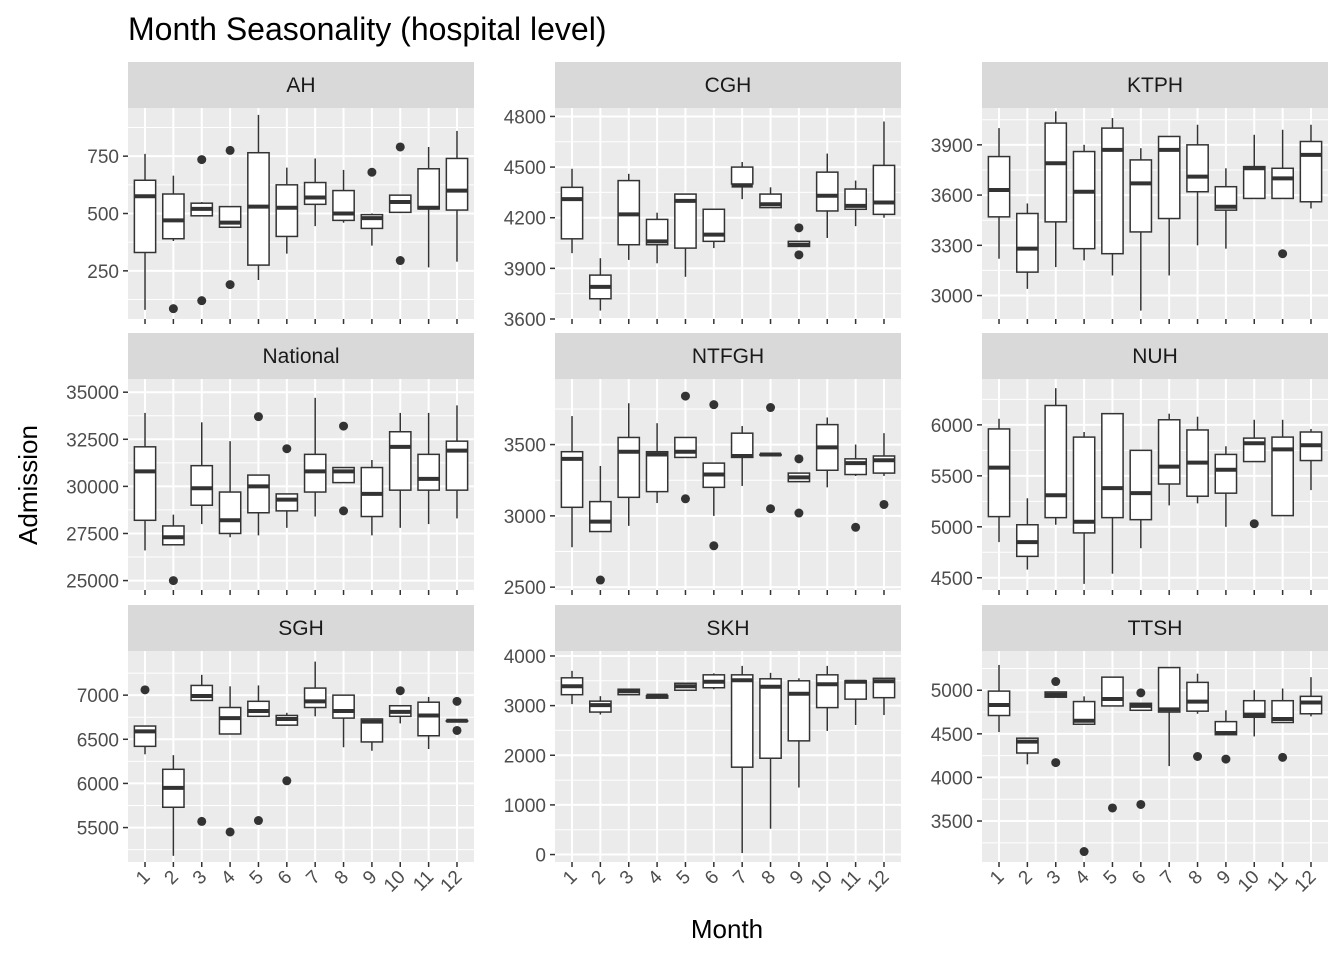 The width and height of the screenshot is (1344, 960). I want to click on x-tick-label: 9, so click(370, 878).